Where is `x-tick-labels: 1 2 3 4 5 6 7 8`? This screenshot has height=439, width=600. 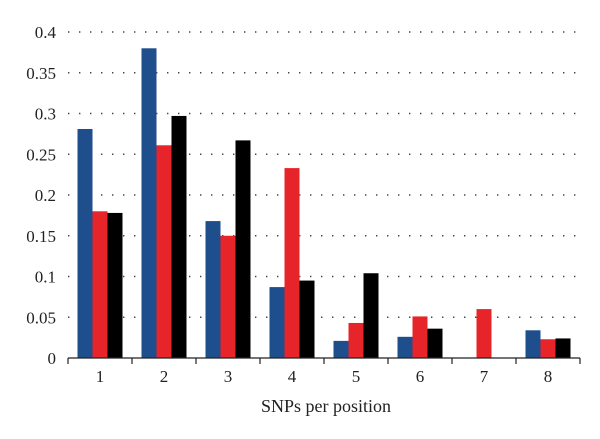
x-tick-labels: 1 2 3 4 5 6 7 8 is located at coordinates (324, 376).